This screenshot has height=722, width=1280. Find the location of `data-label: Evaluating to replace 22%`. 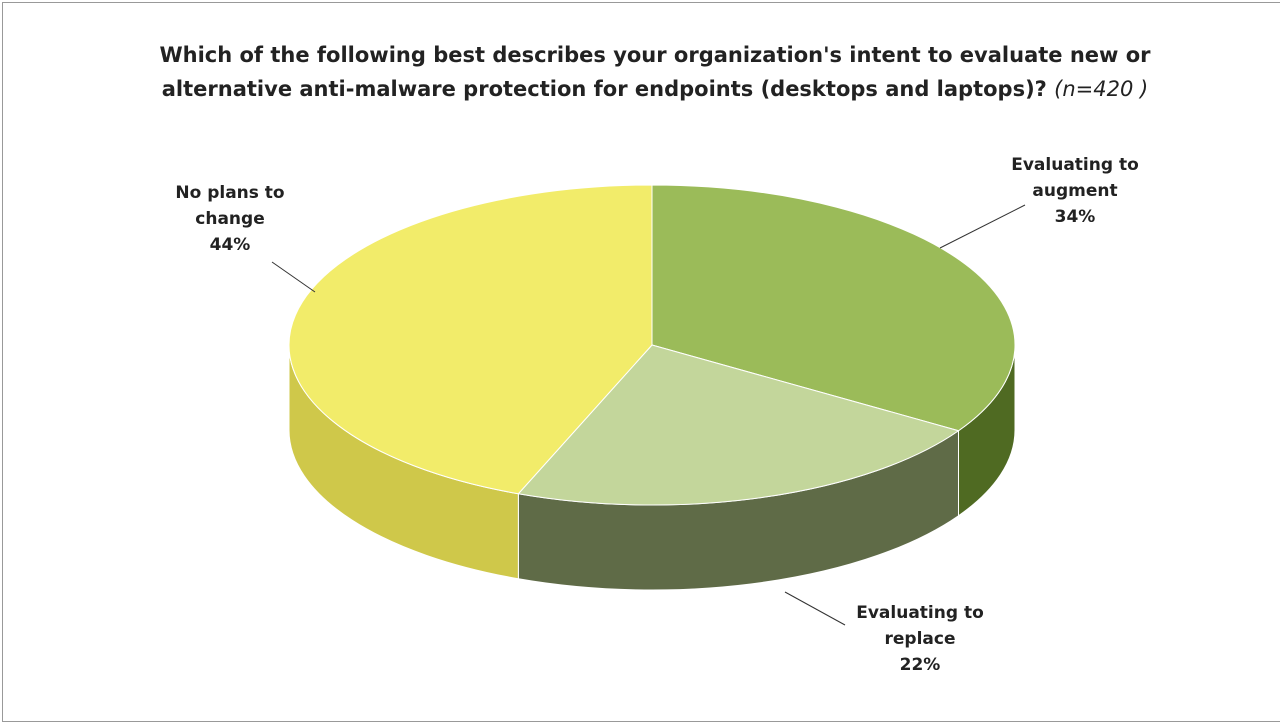

data-label: Evaluating to replace 22% is located at coordinates (920, 639).